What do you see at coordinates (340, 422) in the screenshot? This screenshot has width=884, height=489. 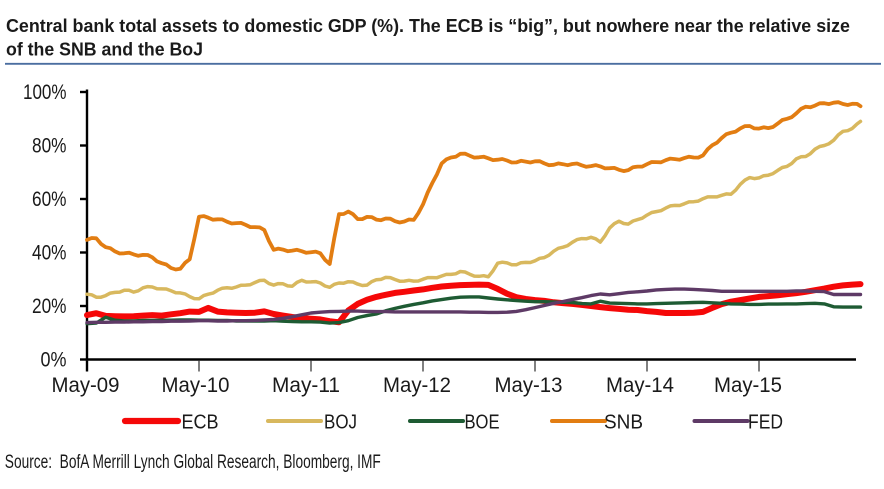 I see `svg-text: BOJ` at bounding box center [340, 422].